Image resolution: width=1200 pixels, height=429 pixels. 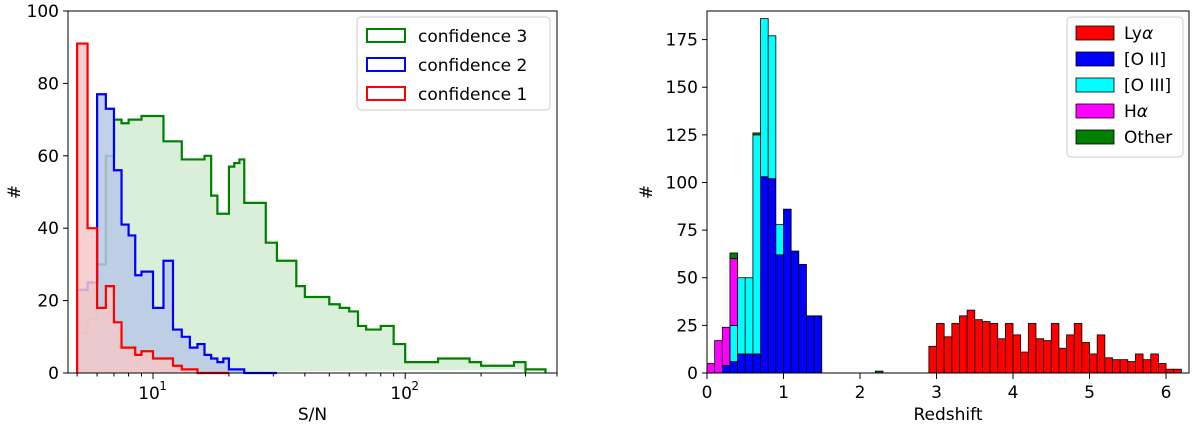 What do you see at coordinates (1142, 112) in the screenshot?
I see `legend-label-greek: α` at bounding box center [1142, 112].